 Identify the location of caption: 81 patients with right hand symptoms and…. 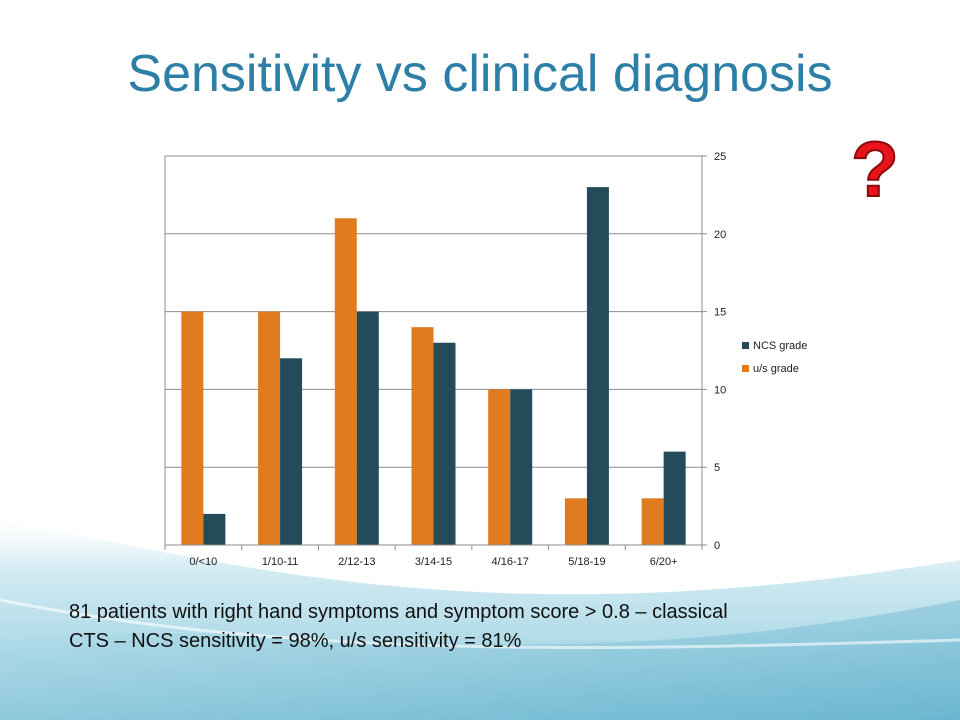
(489, 627).